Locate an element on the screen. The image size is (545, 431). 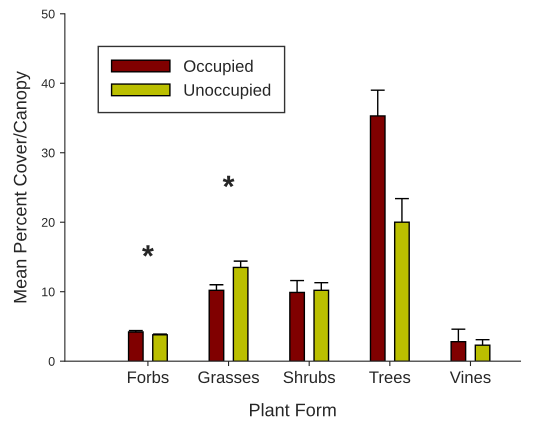
y-tick-label: 20 is located at coordinates (48, 222).